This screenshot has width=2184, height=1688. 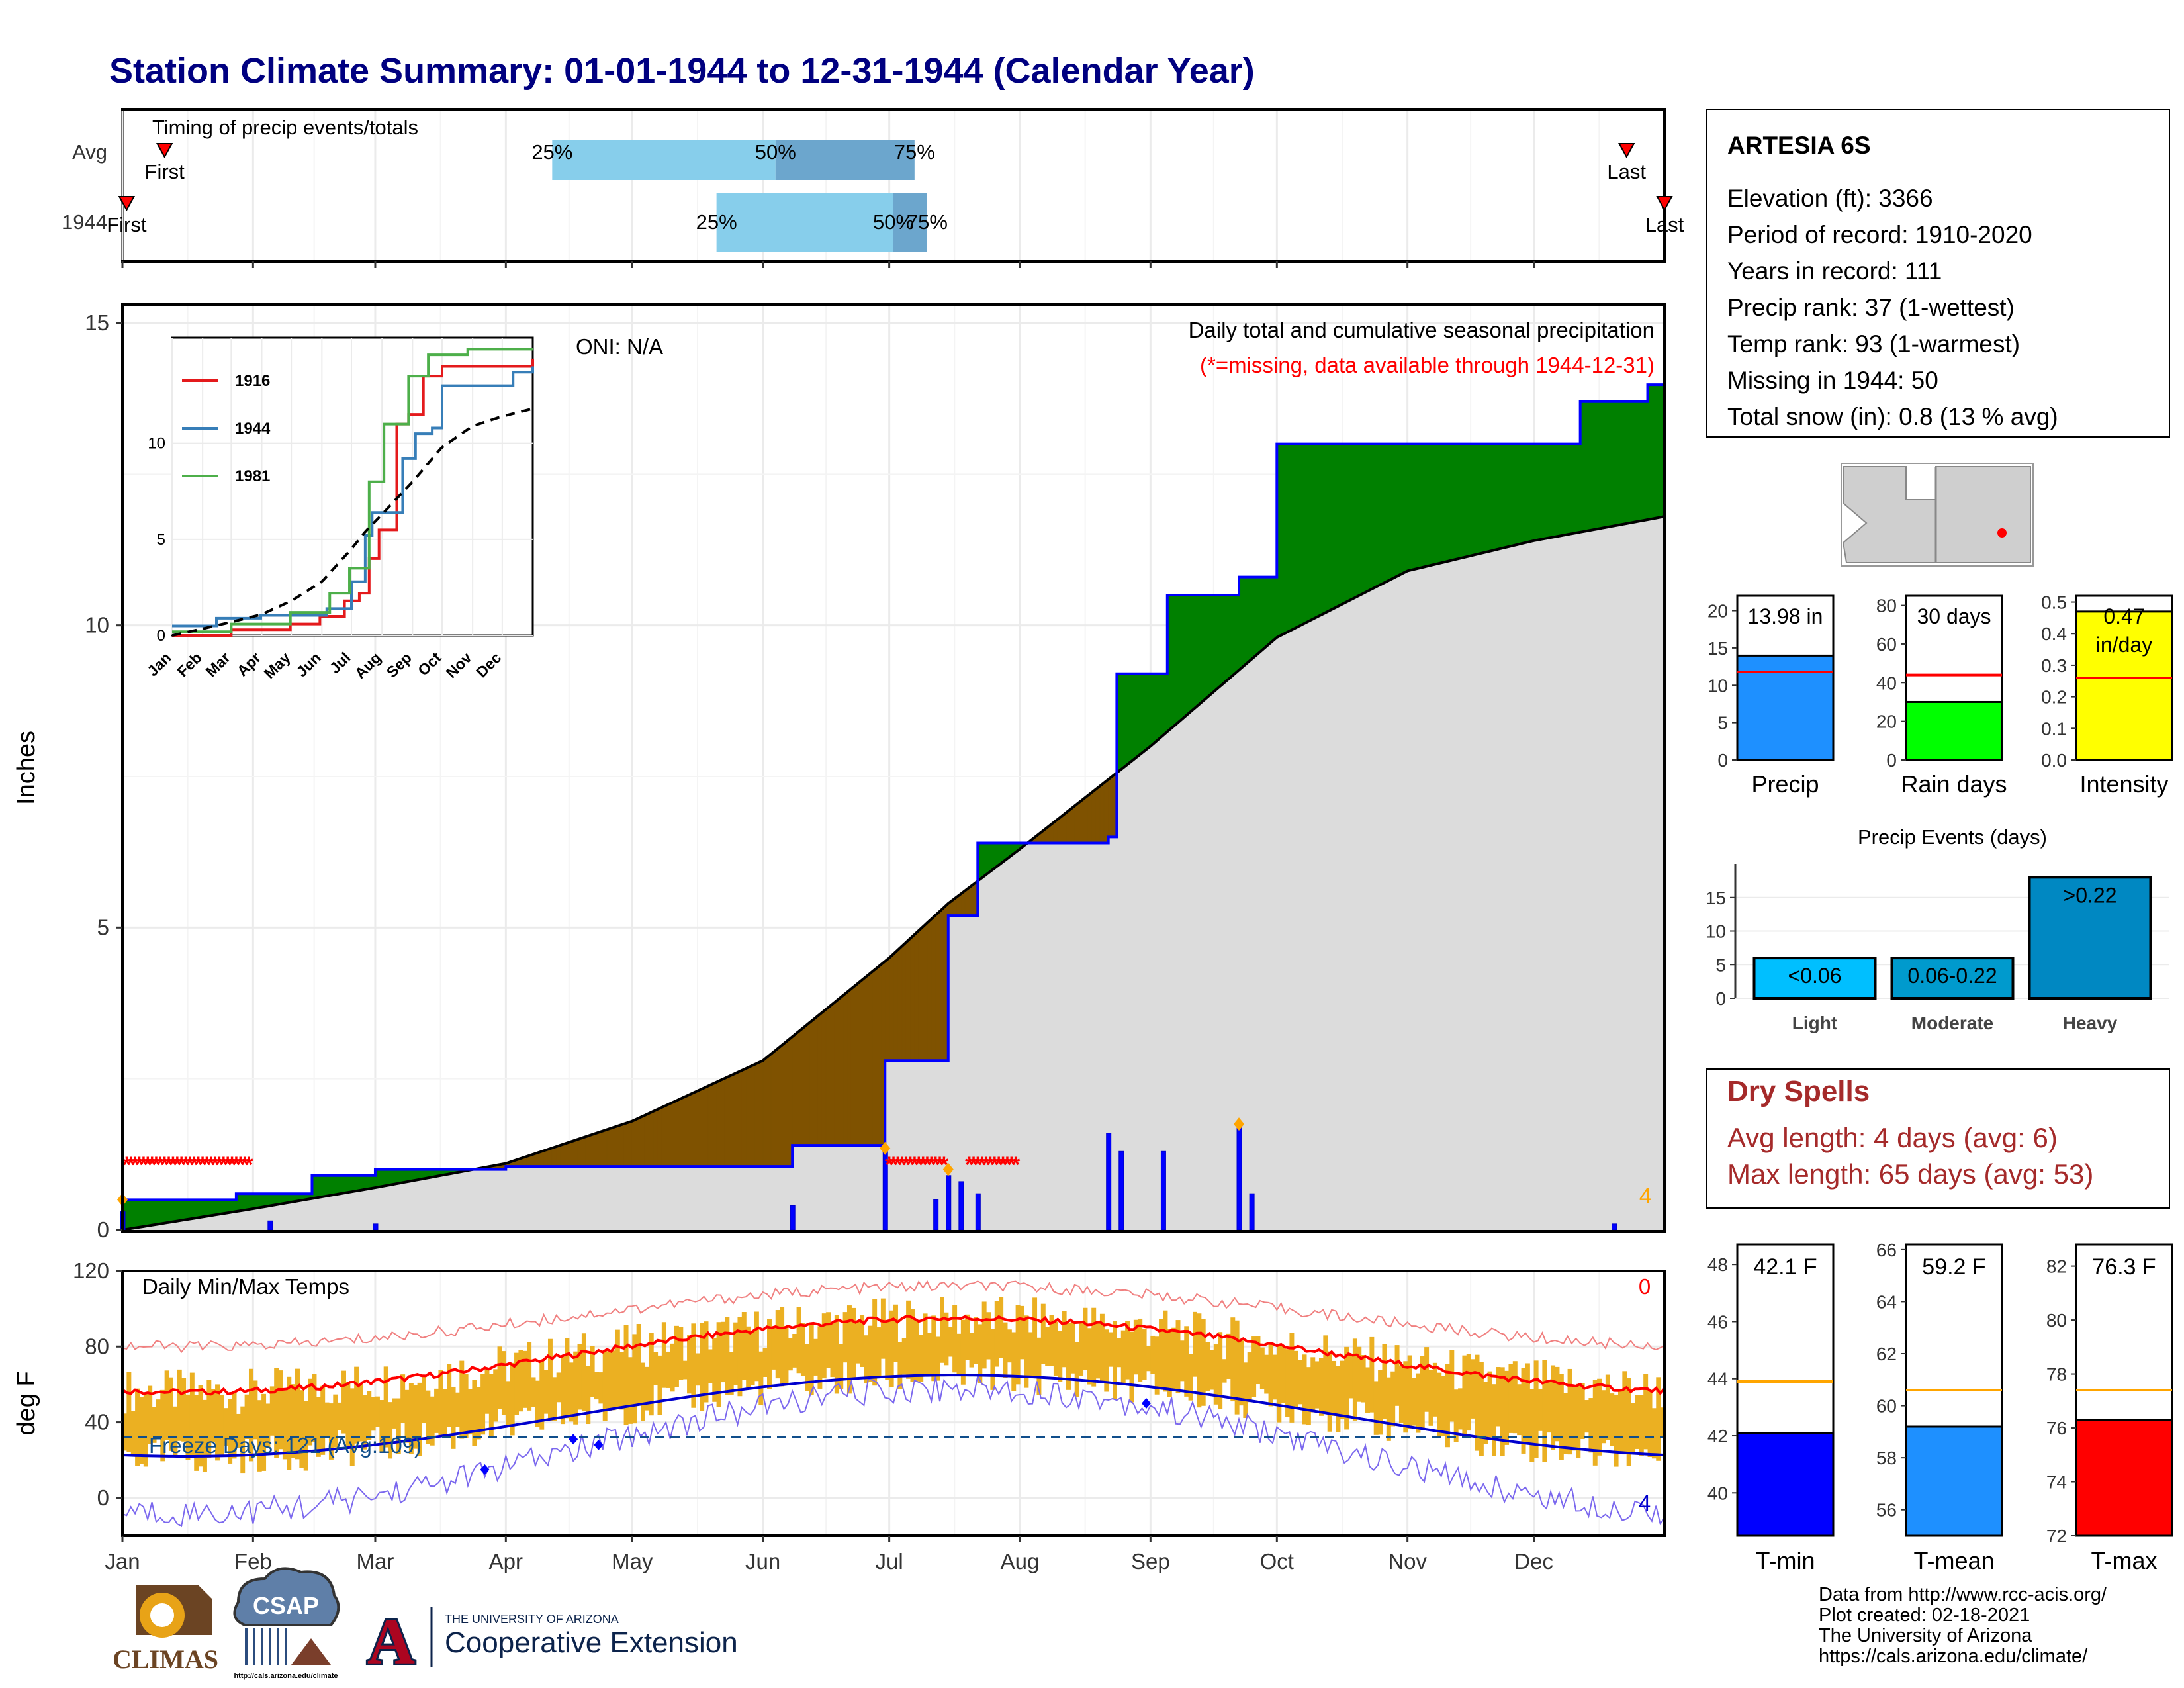 I want to click on temp-summary-value-label: 42.1 F, so click(x=1785, y=1267).